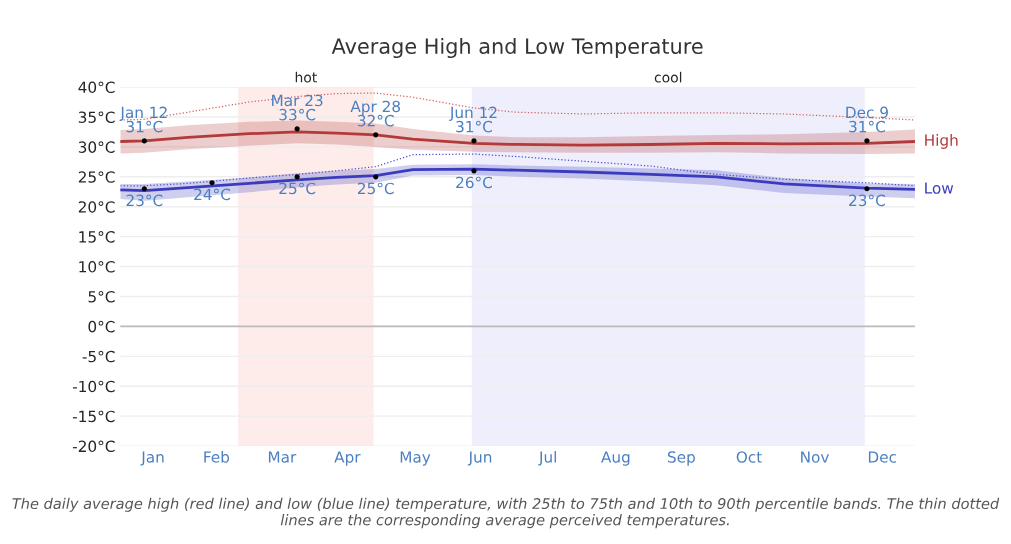 Image resolution: width=1011 pixels, height=544 pixels. I want to click on annotation: Mar 23 33°C, so click(297, 107).